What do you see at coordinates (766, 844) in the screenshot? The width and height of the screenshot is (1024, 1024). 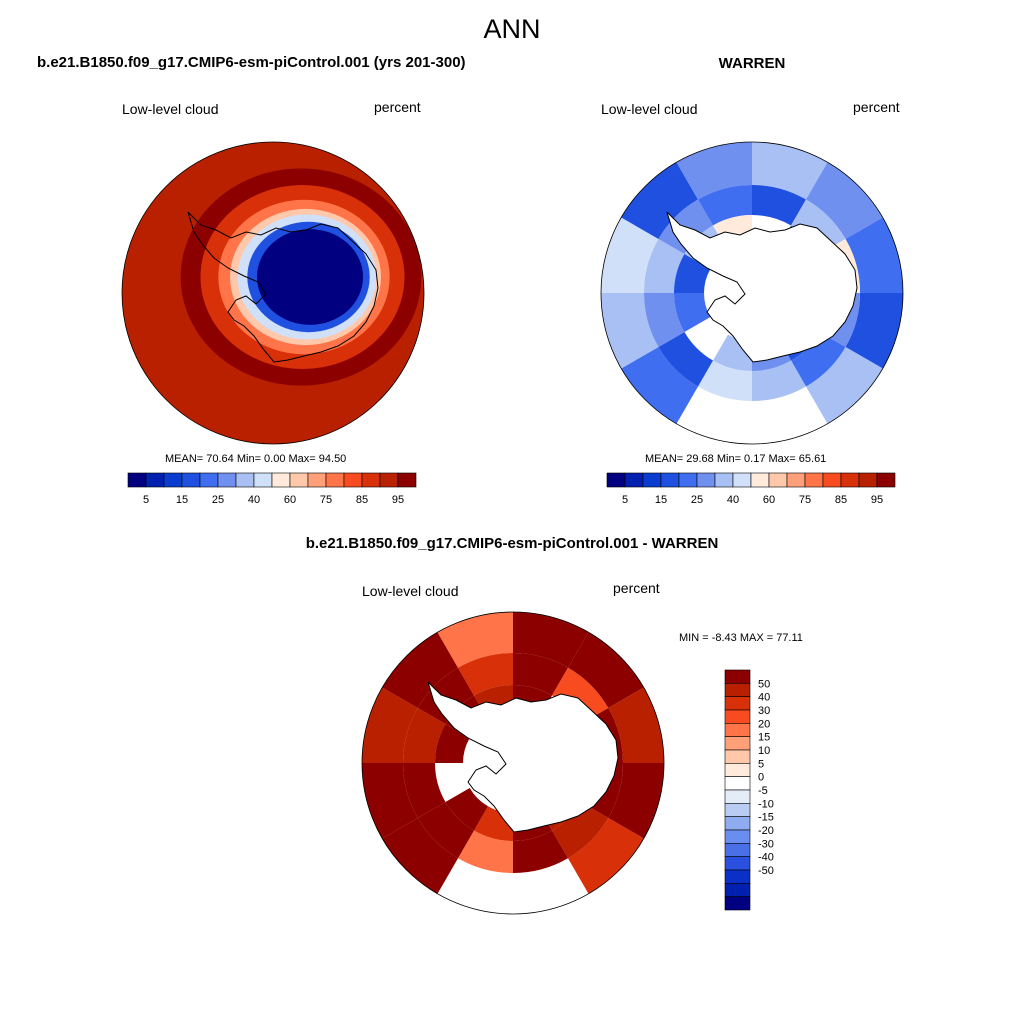 I see `colorbar-tick-label: -30` at bounding box center [766, 844].